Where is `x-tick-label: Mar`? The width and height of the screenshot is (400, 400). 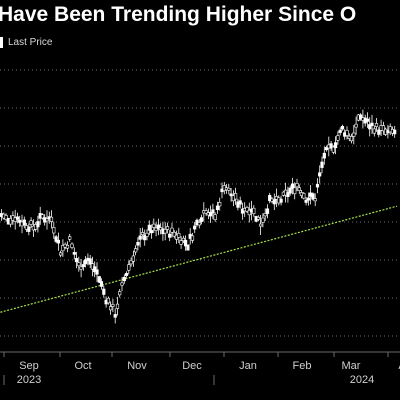 x-tick-label: Mar is located at coordinates (351, 366).